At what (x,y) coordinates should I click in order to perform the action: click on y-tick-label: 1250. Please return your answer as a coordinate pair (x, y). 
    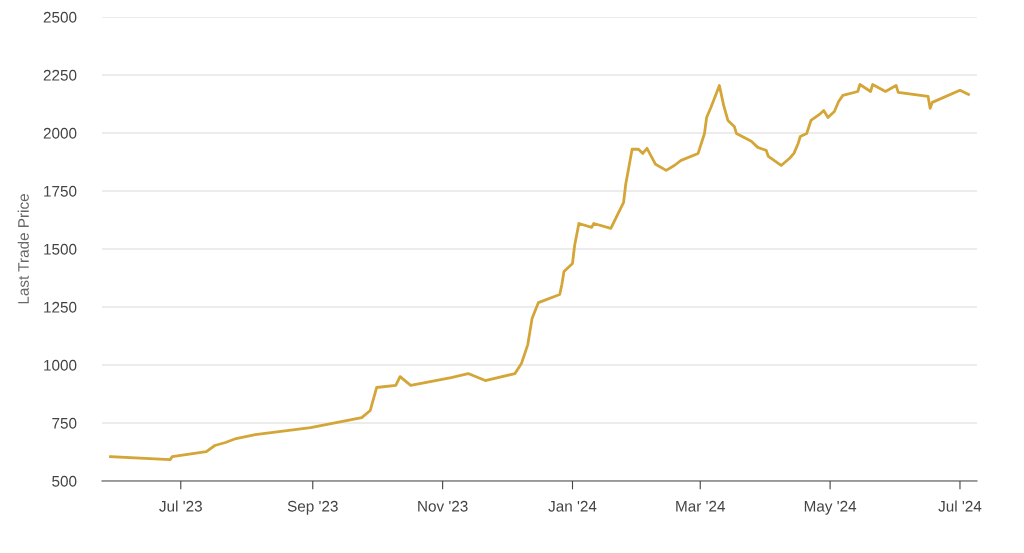
    Looking at the image, I should click on (60, 307).